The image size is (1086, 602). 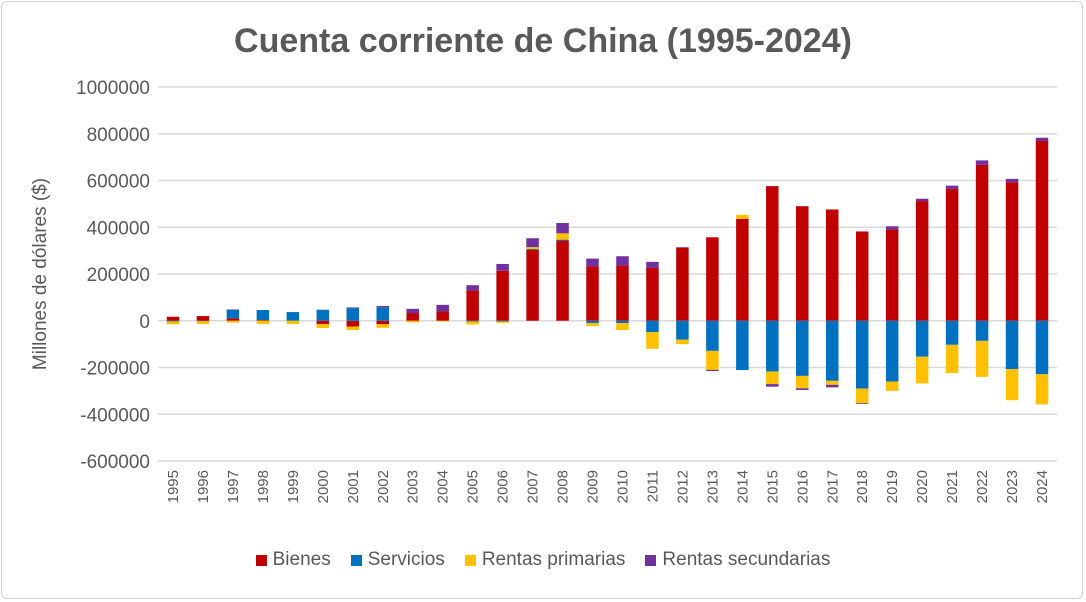 What do you see at coordinates (622, 327) in the screenshot?
I see `bar-rentas-primarias-2010` at bounding box center [622, 327].